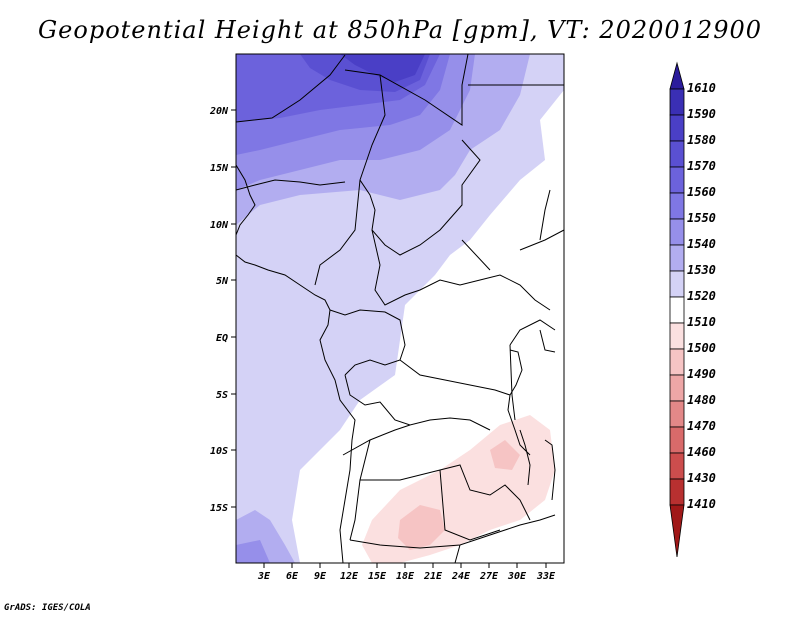 This screenshot has height=618, width=800. Describe the element at coordinates (222, 395) in the screenshot. I see `y-tick-label: 5S` at that location.